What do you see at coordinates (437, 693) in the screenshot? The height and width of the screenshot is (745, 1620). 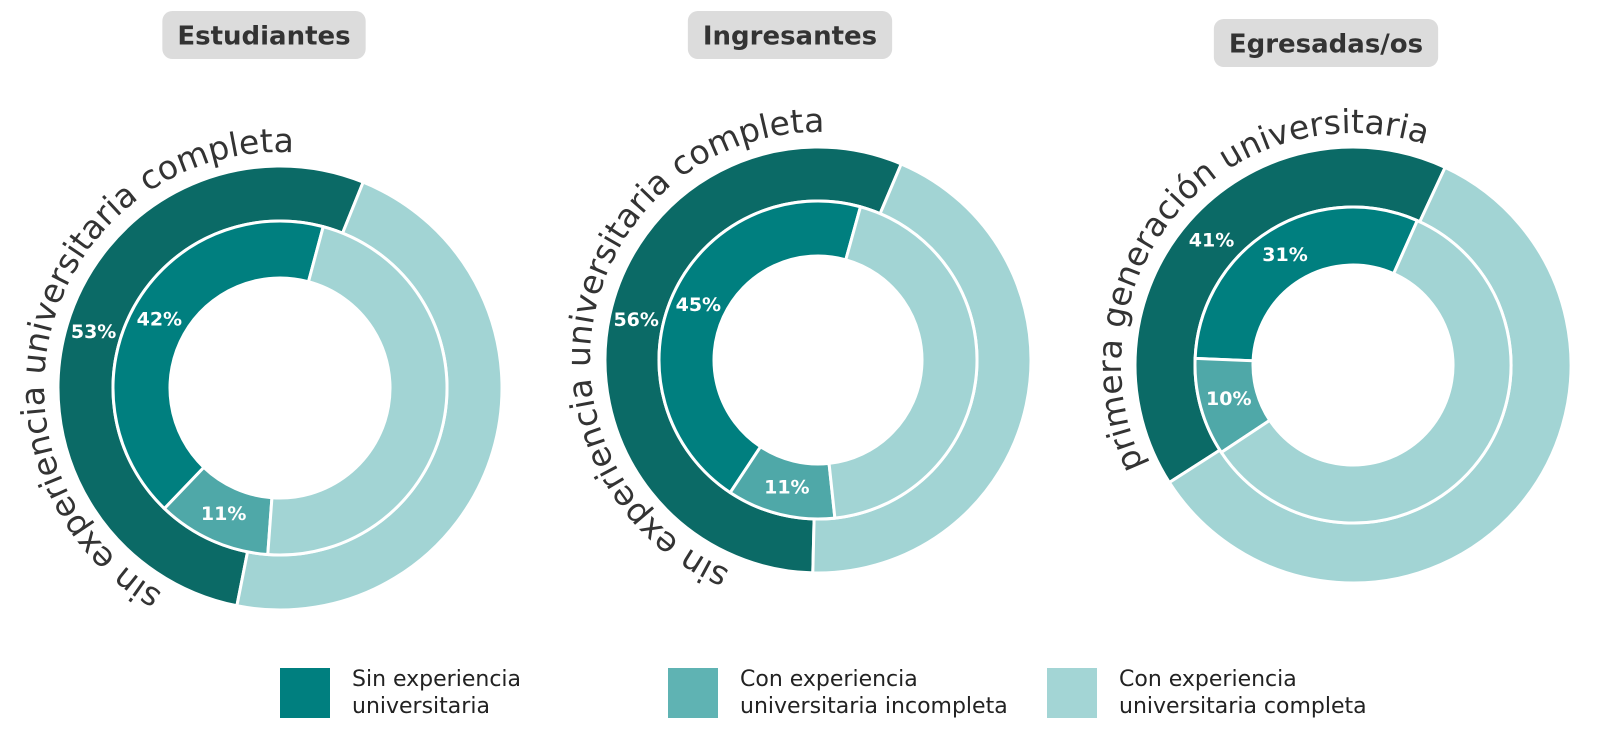 I see `legend-label: Sin experiencia universitaria` at bounding box center [437, 693].